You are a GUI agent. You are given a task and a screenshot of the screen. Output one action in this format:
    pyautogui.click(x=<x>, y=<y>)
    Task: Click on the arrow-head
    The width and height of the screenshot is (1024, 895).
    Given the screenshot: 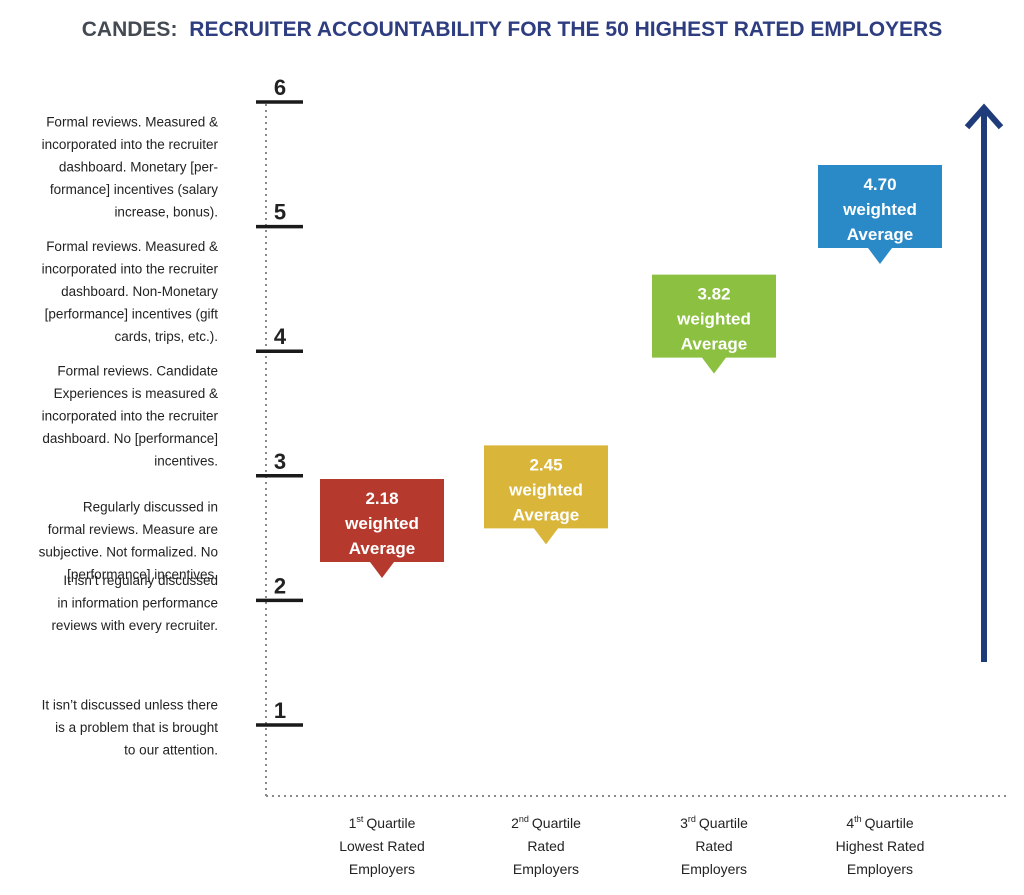 What is the action you would take?
    pyautogui.click(x=984, y=116)
    